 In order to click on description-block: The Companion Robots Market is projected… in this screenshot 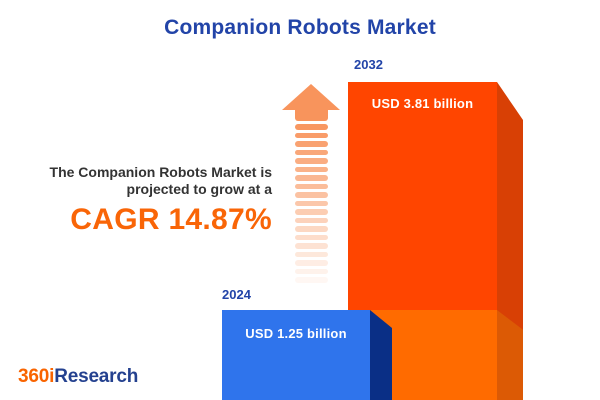, I will do `click(136, 200)`.